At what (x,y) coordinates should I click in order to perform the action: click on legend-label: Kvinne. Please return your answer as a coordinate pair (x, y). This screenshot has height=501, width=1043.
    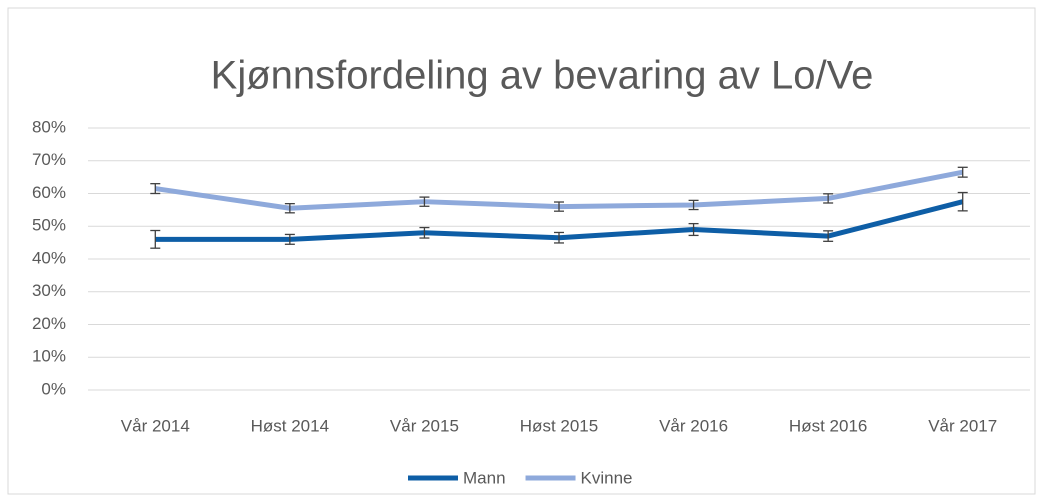
    Looking at the image, I should click on (607, 477).